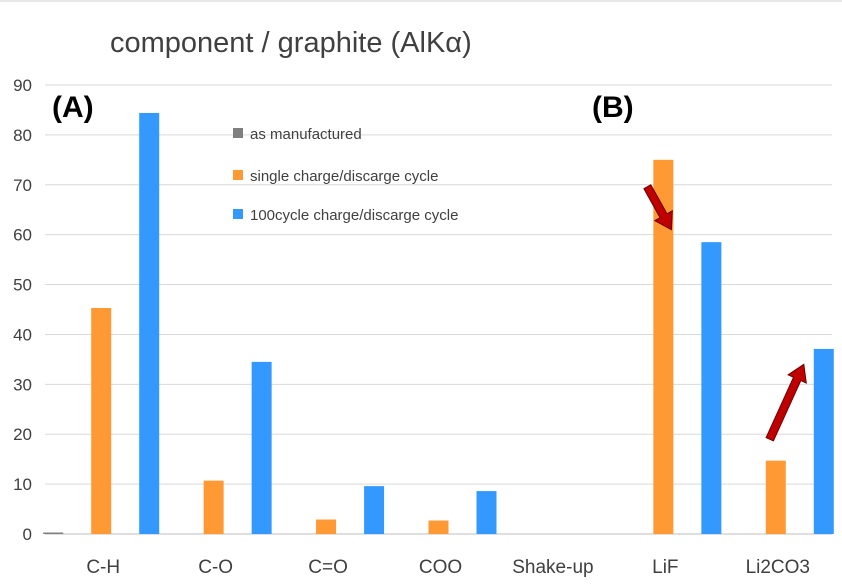 The image size is (842, 587). What do you see at coordinates (22, 185) in the screenshot?
I see `y-tick-label-70: 70` at bounding box center [22, 185].